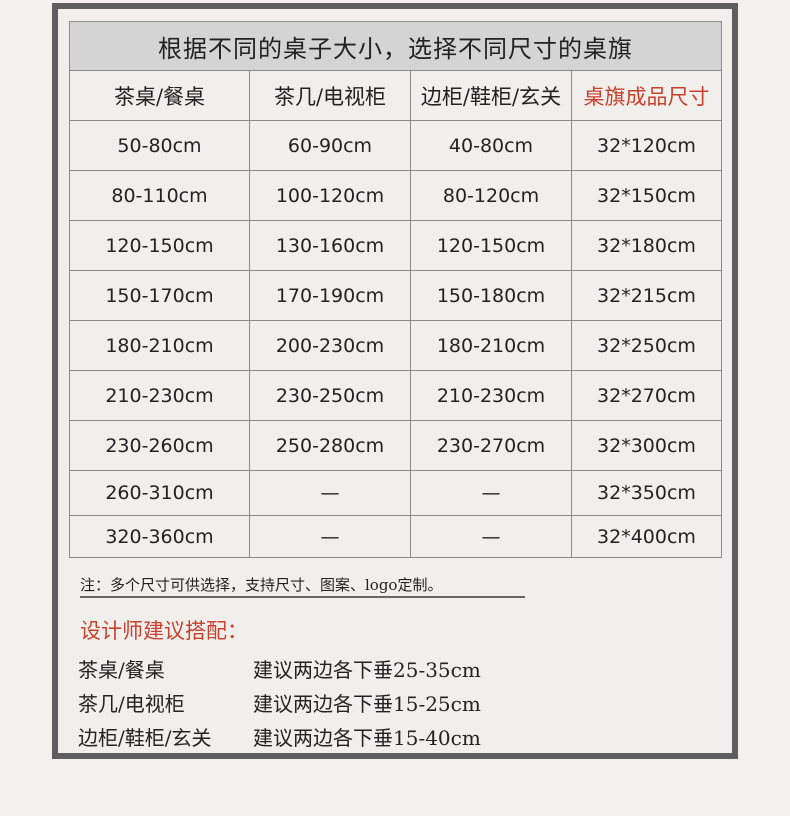 The width and height of the screenshot is (790, 816). I want to click on suggestion-type: 茶桌/餐桌, so click(121, 670).